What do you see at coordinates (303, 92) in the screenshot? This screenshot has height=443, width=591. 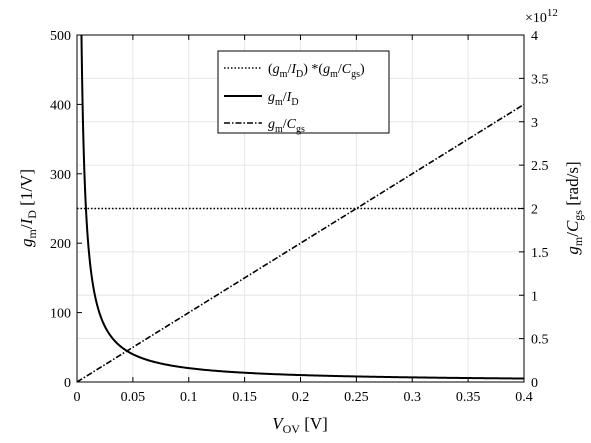 I see `legend-box` at bounding box center [303, 92].